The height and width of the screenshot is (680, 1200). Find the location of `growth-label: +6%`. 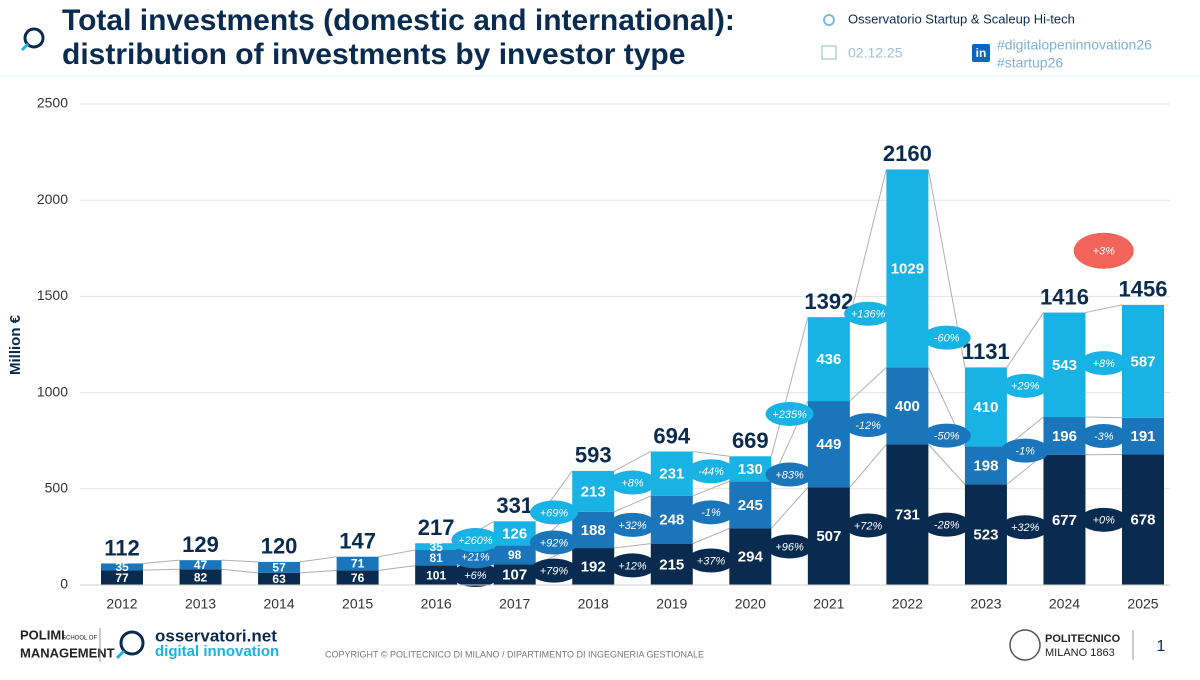

growth-label: +6% is located at coordinates (475, 576).